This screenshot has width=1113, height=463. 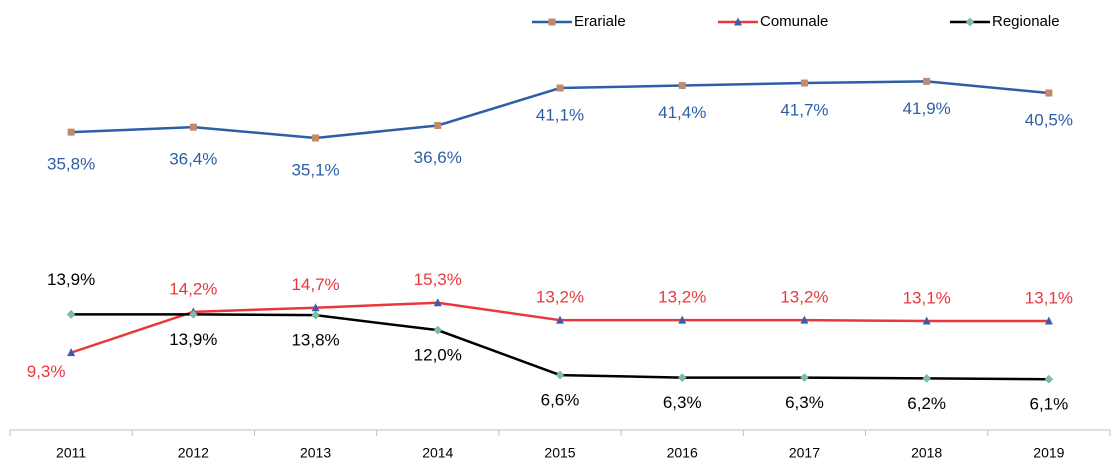 What do you see at coordinates (559, 453) in the screenshot?
I see `x-tick-label: 2015` at bounding box center [559, 453].